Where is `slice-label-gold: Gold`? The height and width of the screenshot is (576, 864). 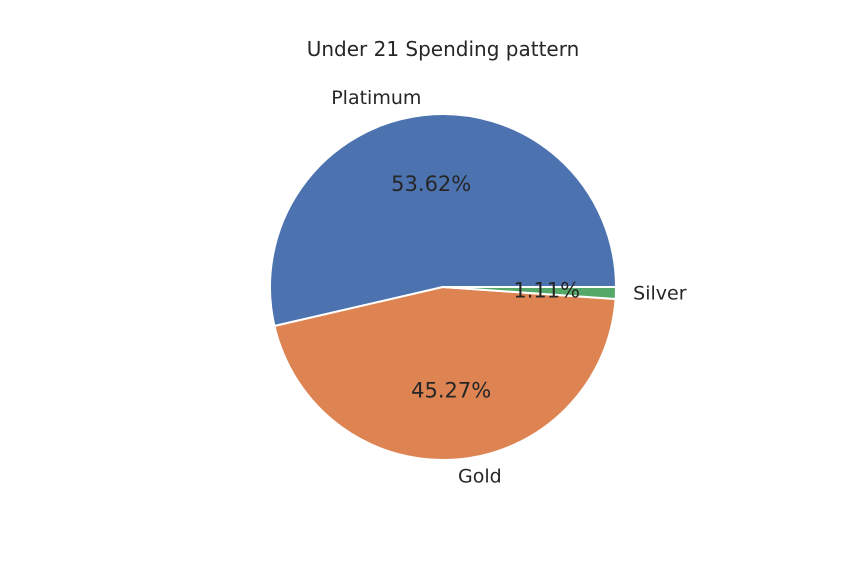
slice-label-gold: Gold is located at coordinates (480, 477).